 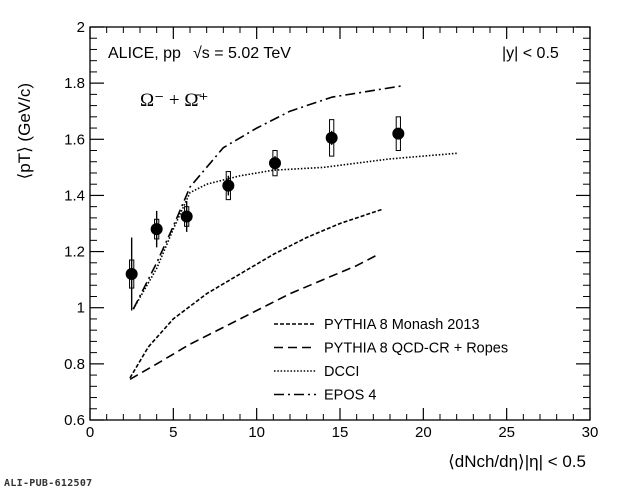 What do you see at coordinates (423, 432) in the screenshot?
I see `x-tick-label: 20` at bounding box center [423, 432].